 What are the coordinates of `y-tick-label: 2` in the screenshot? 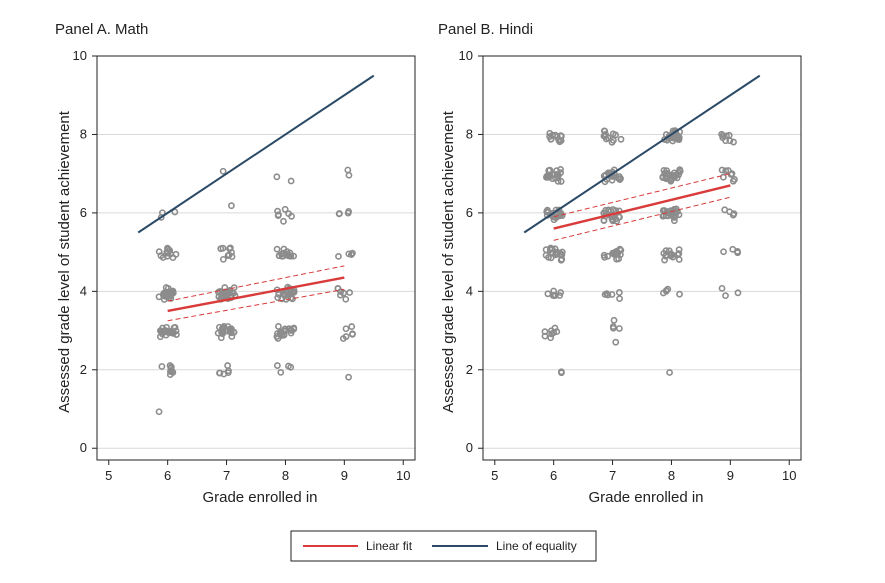 It's located at (469, 369).